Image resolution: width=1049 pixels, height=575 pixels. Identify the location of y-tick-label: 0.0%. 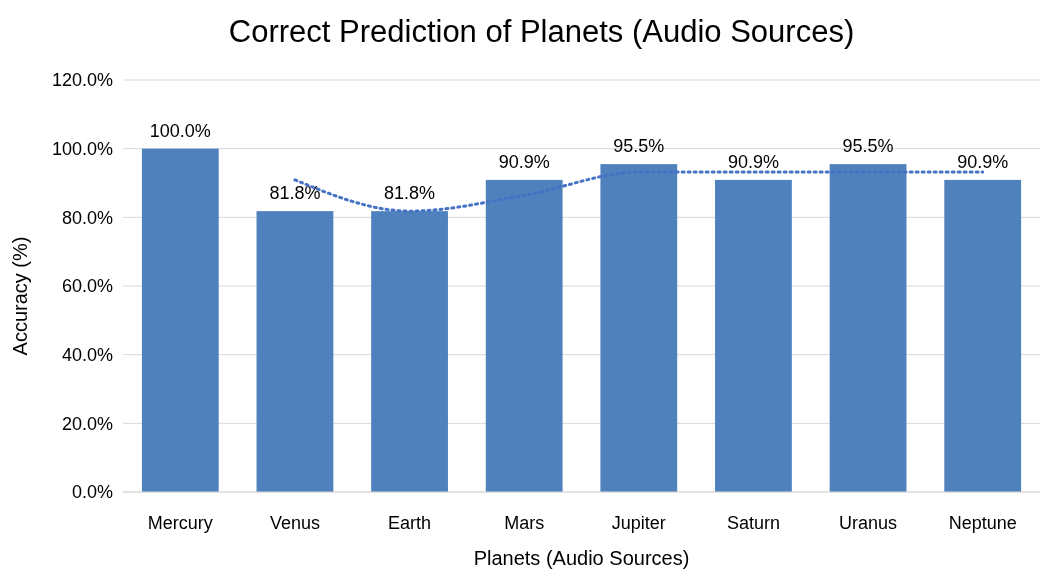
(92, 492).